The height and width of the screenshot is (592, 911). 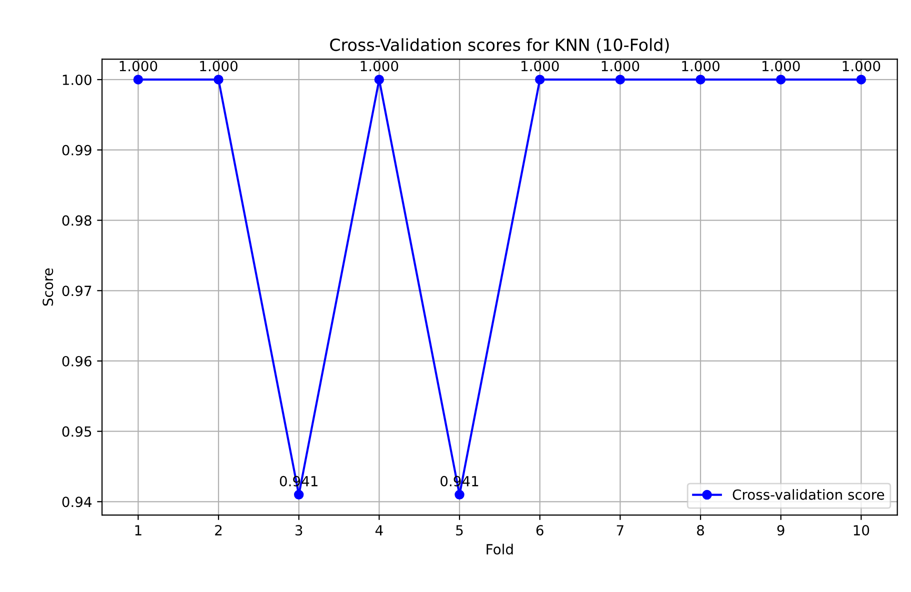 What do you see at coordinates (379, 530) in the screenshot?
I see `x-tick-label: 4` at bounding box center [379, 530].